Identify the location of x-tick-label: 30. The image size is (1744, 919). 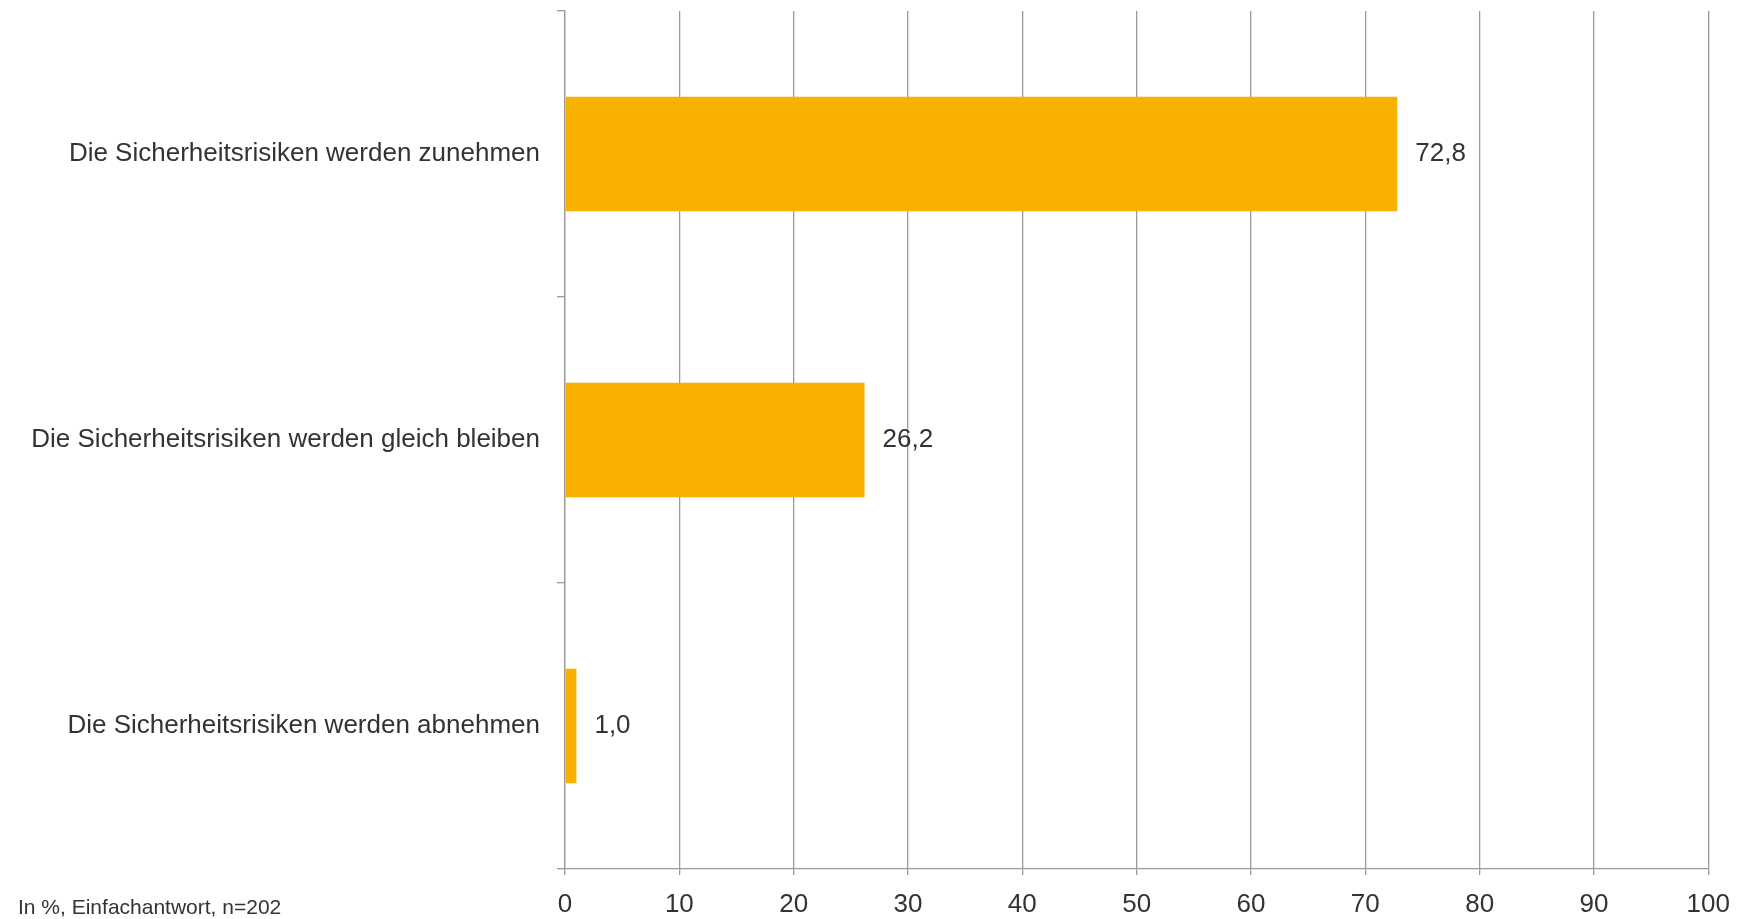
(908, 902).